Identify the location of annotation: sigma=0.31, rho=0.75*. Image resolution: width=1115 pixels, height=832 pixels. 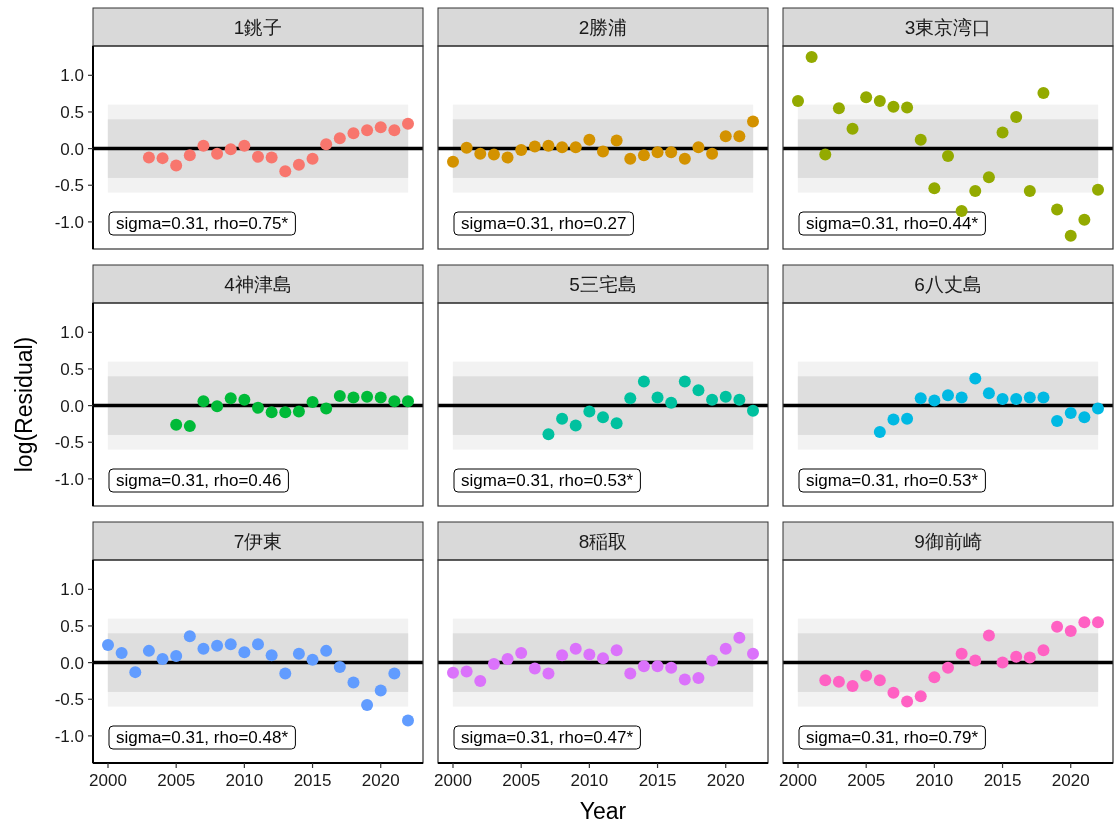
(202, 223).